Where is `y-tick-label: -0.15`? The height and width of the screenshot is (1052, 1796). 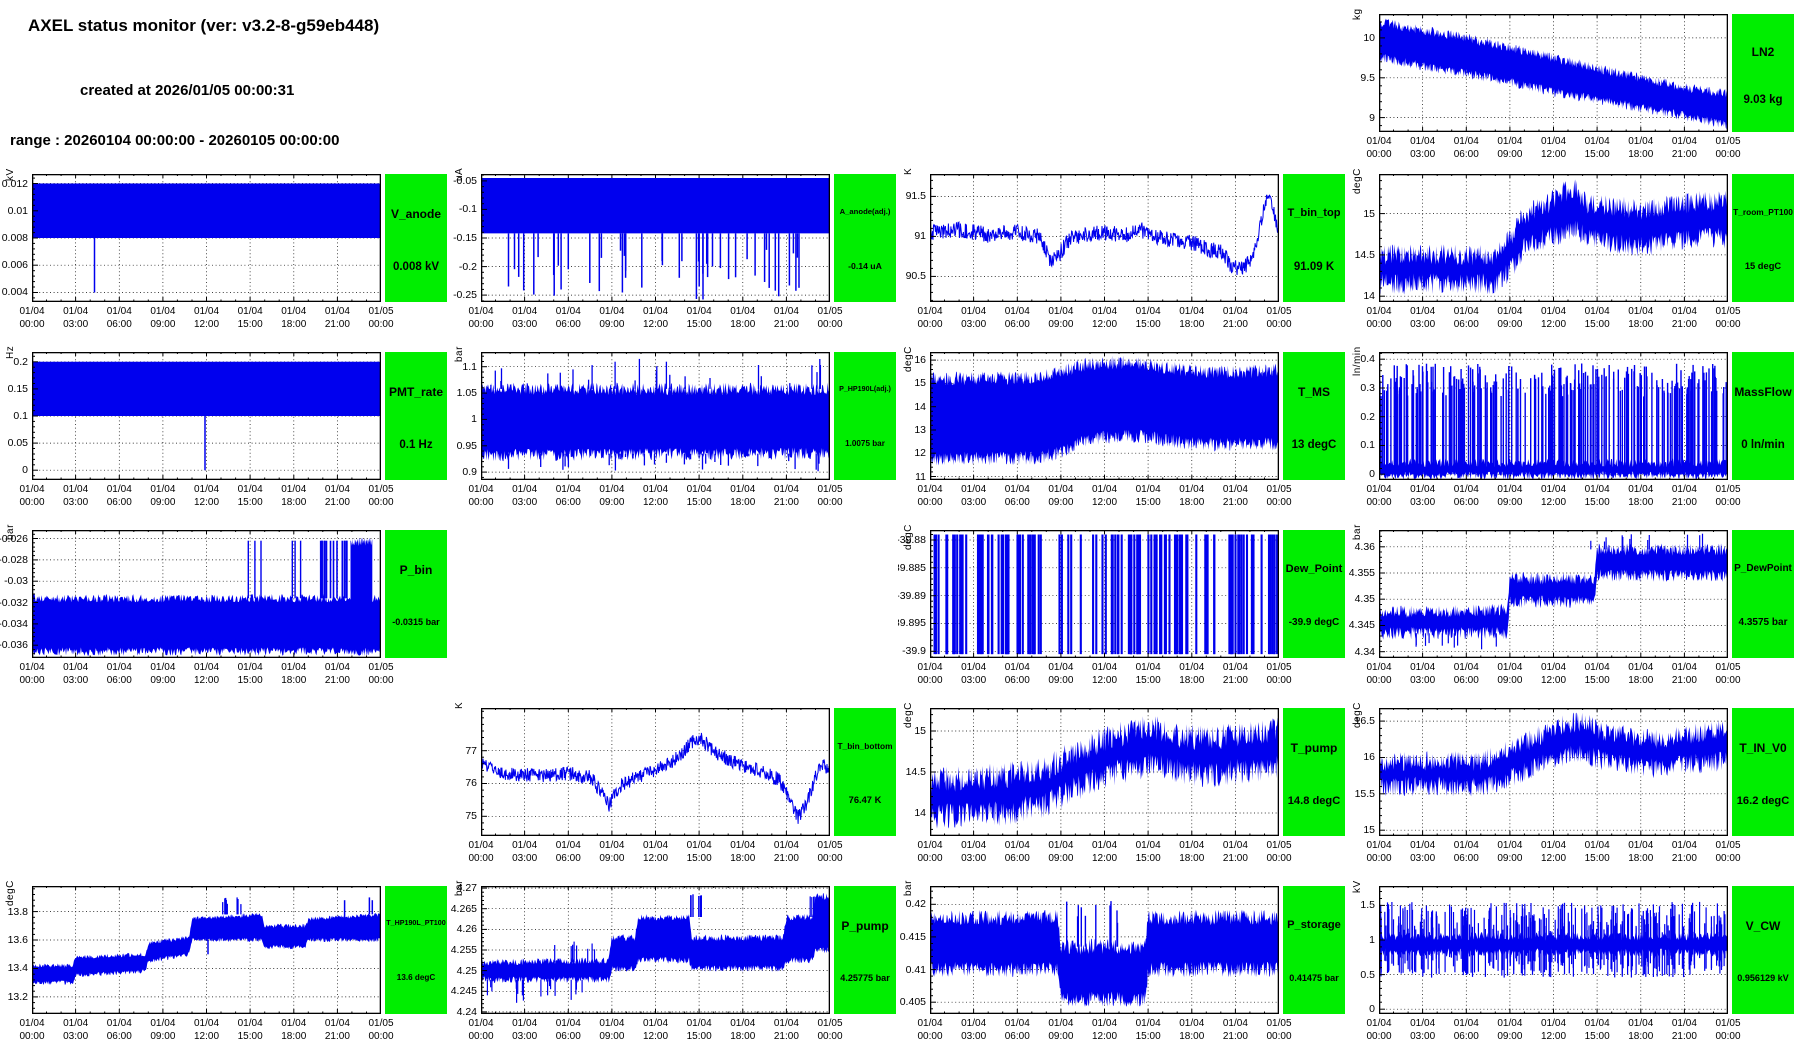 y-tick-label: -0.15 is located at coordinates (465, 238).